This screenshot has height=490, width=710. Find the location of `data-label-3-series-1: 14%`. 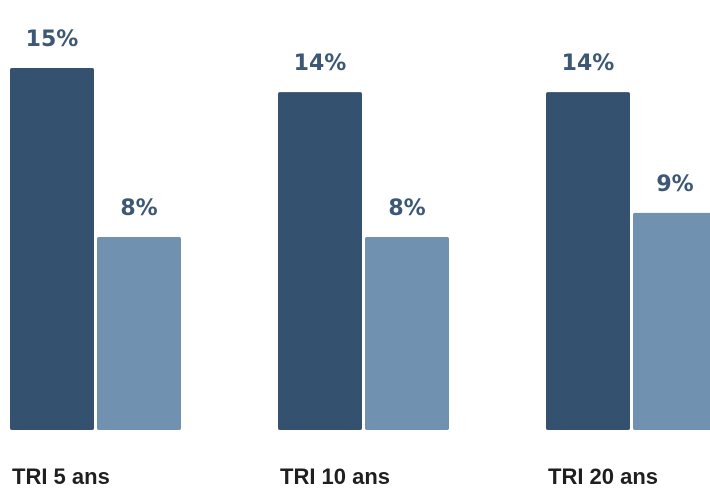

data-label-3-series-1: 14% is located at coordinates (588, 63).